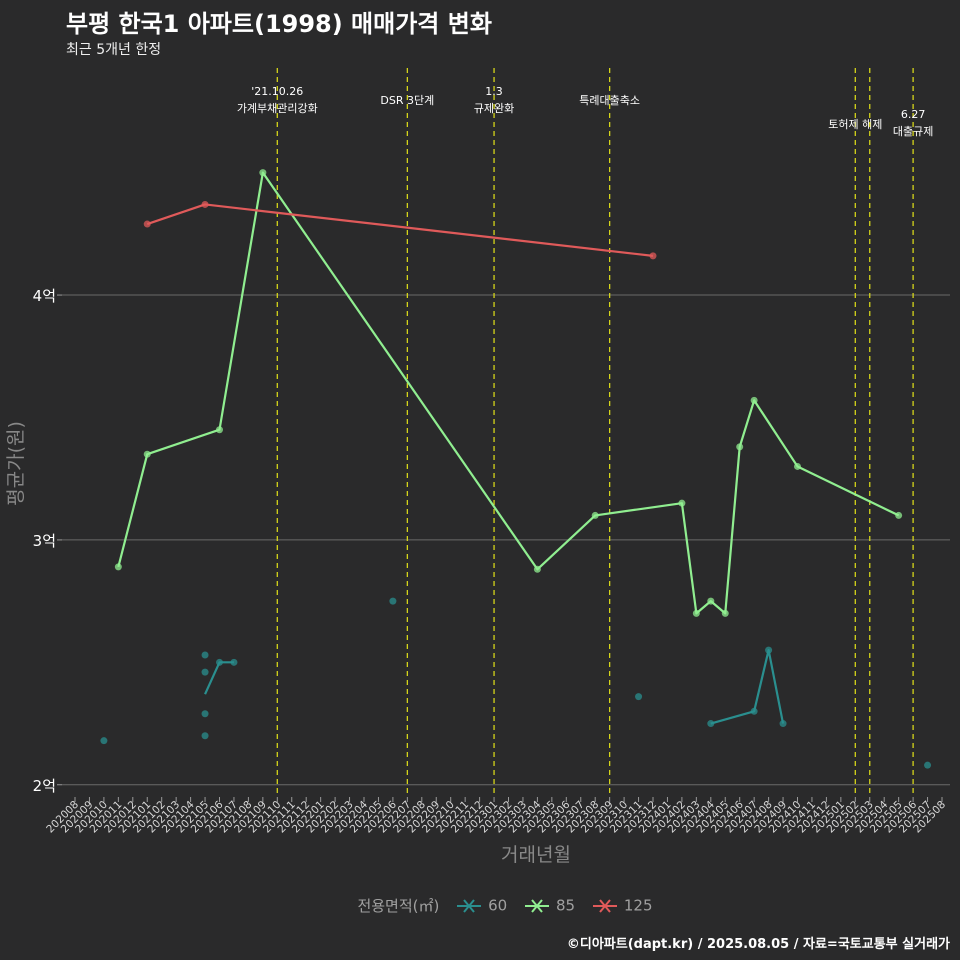 The image size is (960, 960). What do you see at coordinates (114, 50) in the screenshot?
I see `chart-subtitle: 최근 5개년 한정` at bounding box center [114, 50].